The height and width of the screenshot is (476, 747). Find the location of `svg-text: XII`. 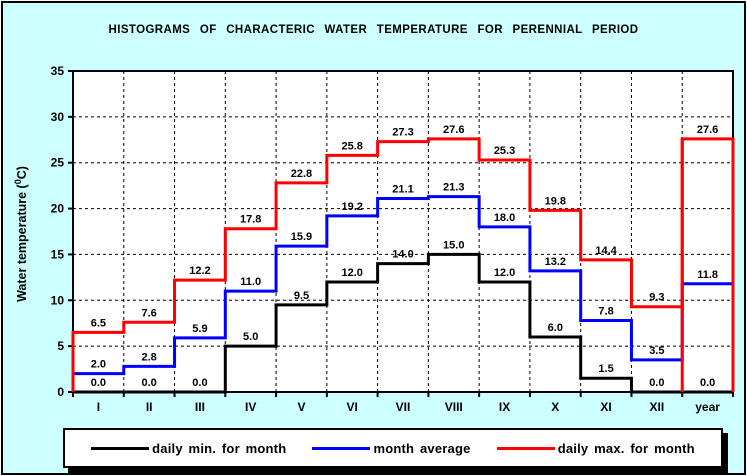

svg-text: XII is located at coordinates (657, 407).